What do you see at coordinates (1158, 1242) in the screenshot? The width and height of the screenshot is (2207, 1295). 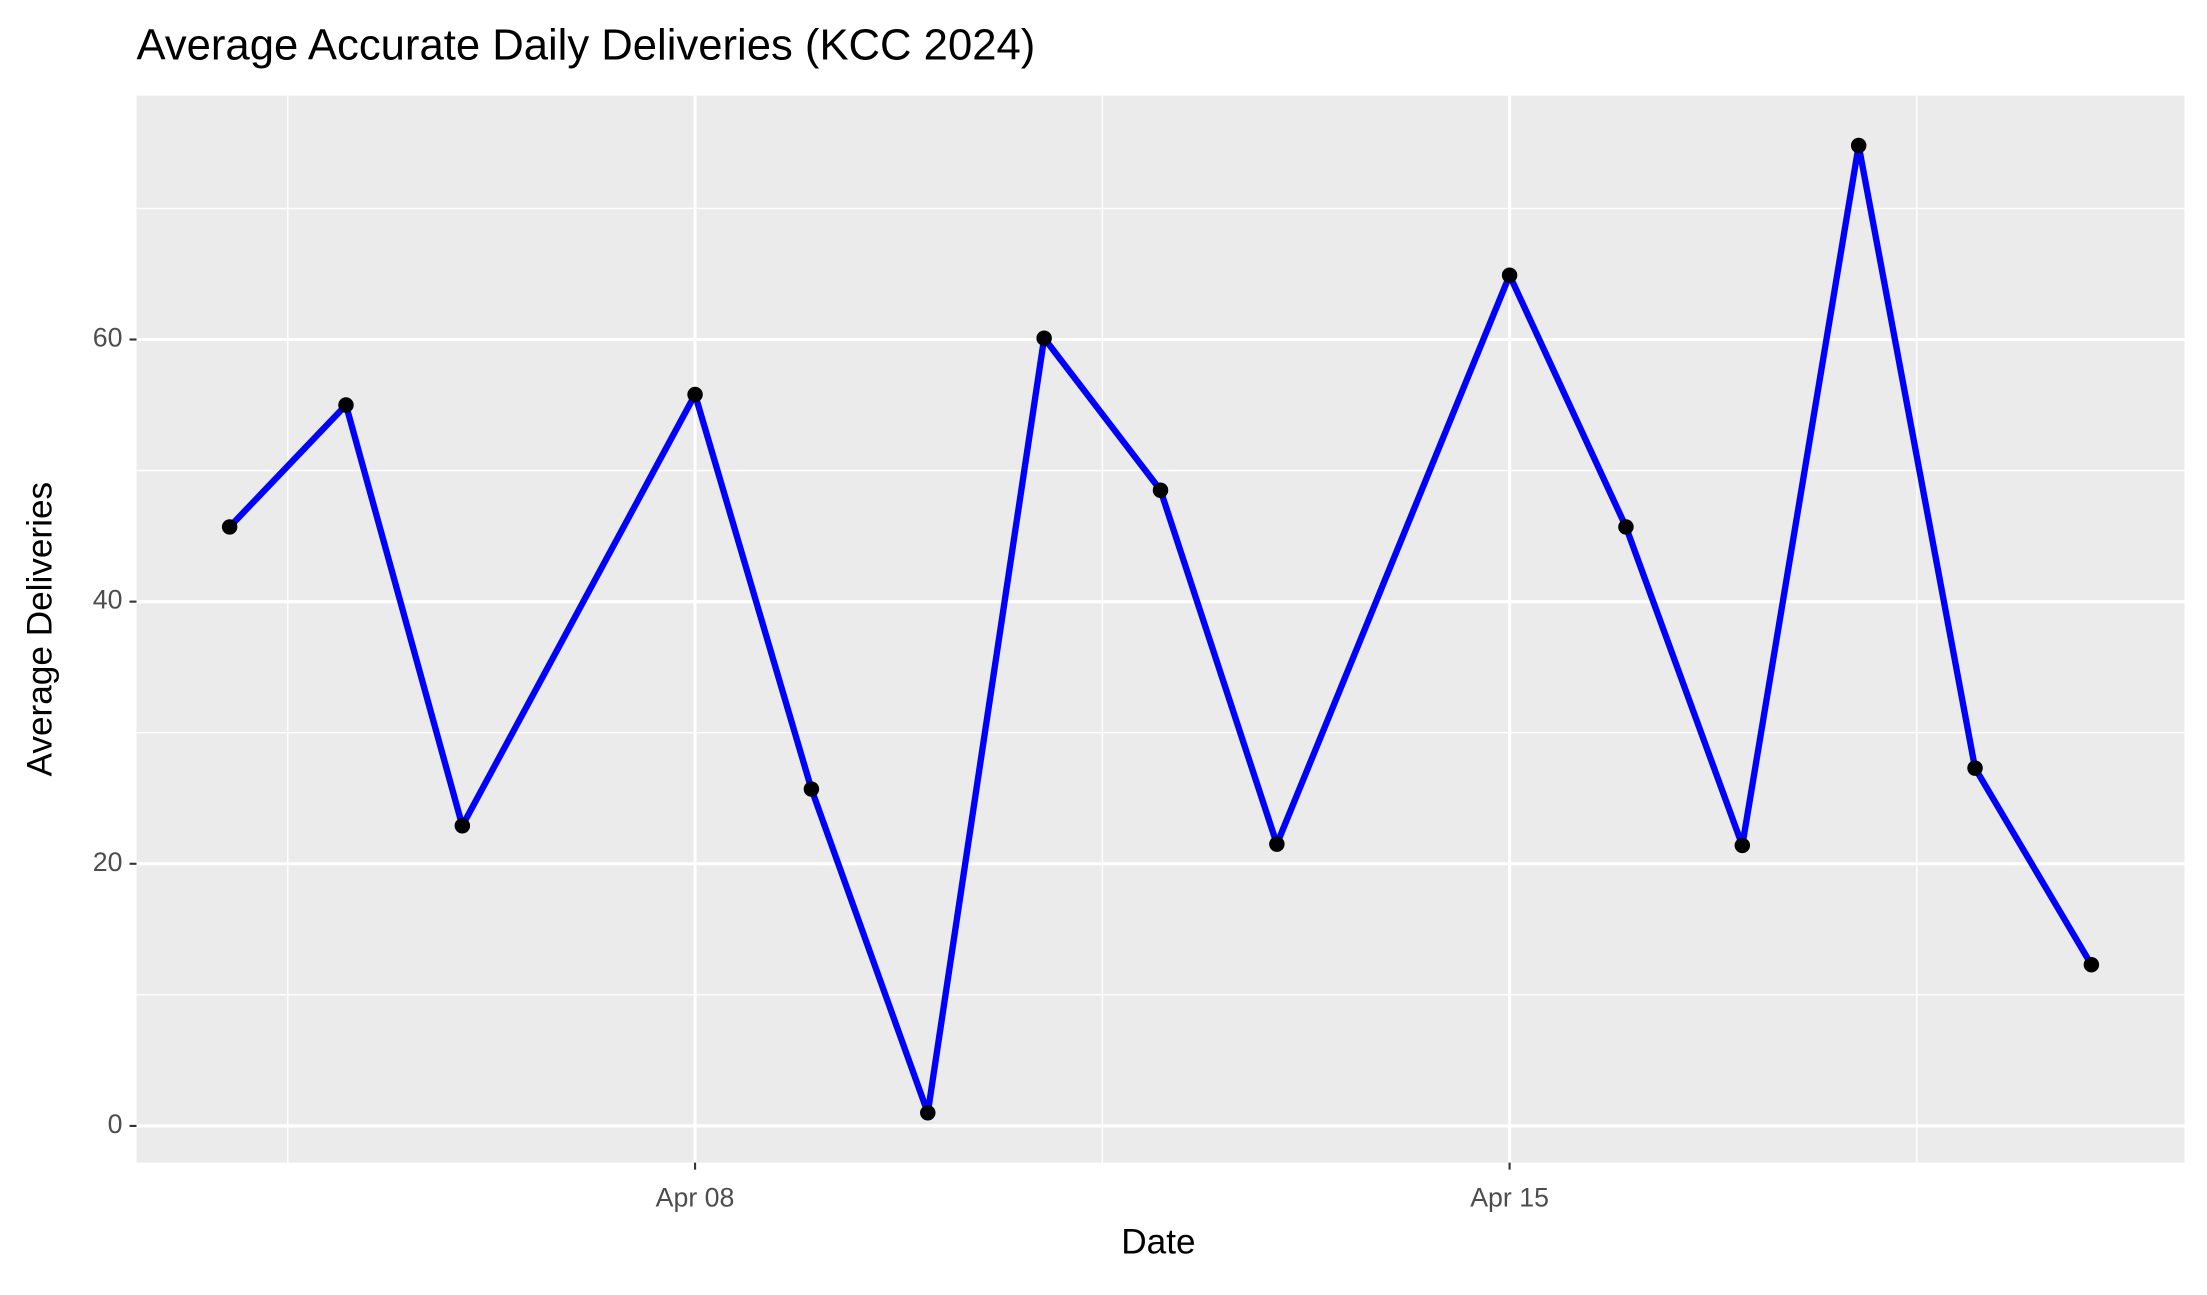 I see `x-axis-label: Date` at bounding box center [1158, 1242].